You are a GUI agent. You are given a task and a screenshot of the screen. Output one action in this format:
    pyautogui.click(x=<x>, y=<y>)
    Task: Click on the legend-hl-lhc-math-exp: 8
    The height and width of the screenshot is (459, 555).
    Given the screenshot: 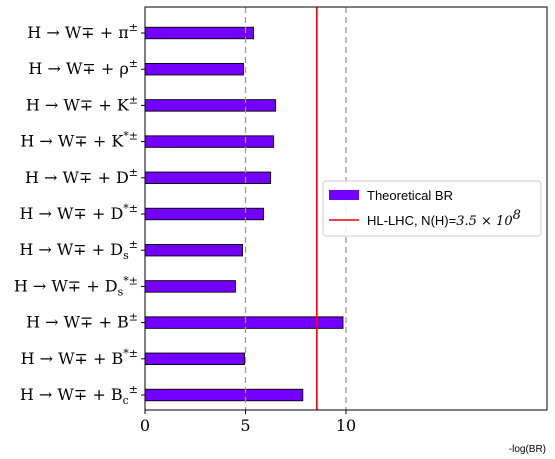 What is the action you would take?
    pyautogui.click(x=517, y=215)
    